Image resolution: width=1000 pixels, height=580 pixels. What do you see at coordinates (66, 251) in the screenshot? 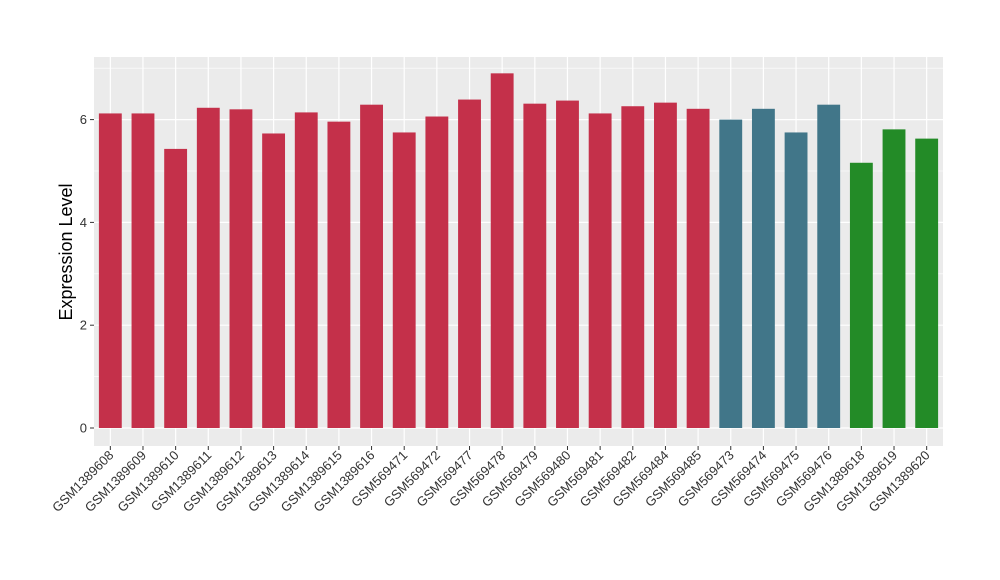
I see `y-axis-title: Expression Level` at bounding box center [66, 251].